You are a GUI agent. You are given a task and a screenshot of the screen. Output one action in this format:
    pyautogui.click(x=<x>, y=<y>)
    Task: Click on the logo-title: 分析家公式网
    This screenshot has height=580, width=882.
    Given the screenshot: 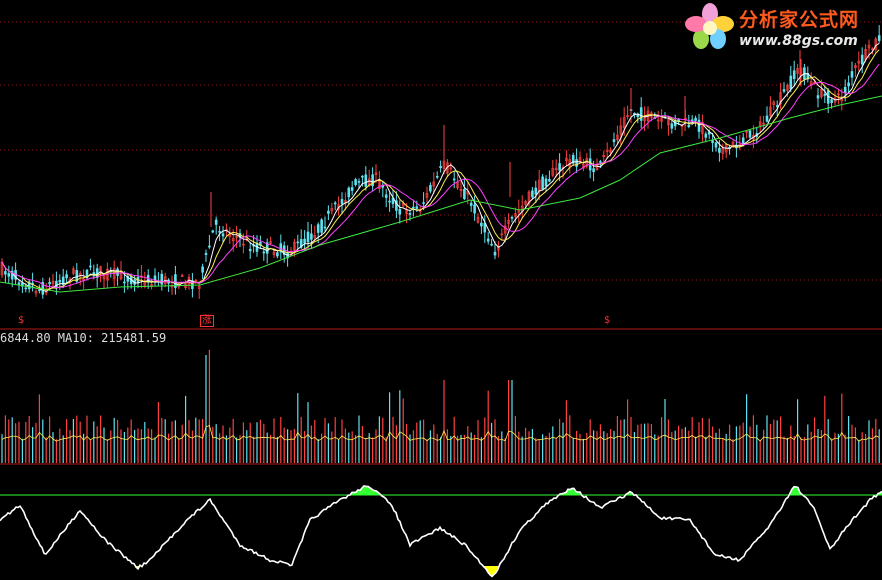 What is the action you would take?
    pyautogui.click(x=799, y=20)
    